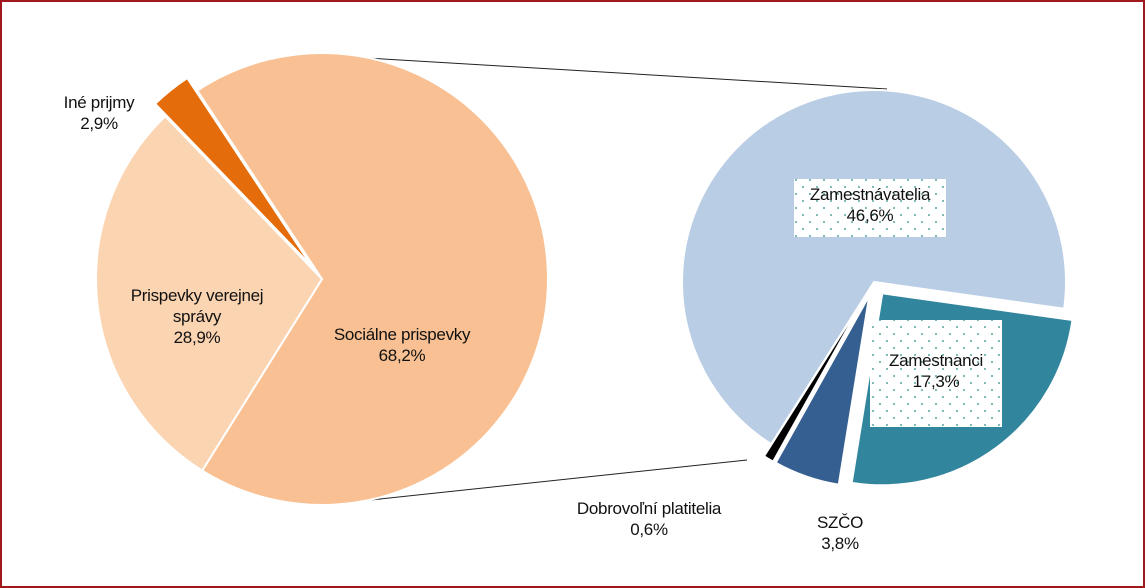 The width and height of the screenshot is (1145, 588). Describe the element at coordinates (402, 345) in the screenshot. I see `slice-label: Sociálne prispevky 68,2%` at that location.